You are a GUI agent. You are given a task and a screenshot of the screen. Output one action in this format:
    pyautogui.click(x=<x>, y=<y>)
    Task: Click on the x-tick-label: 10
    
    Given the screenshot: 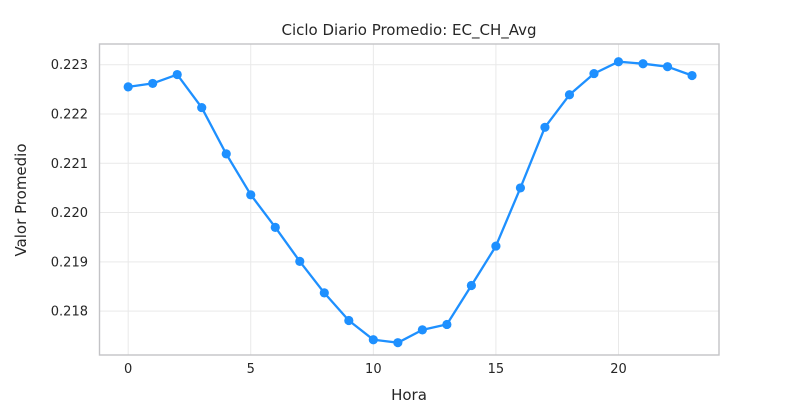 What is the action you would take?
    pyautogui.click(x=373, y=369)
    